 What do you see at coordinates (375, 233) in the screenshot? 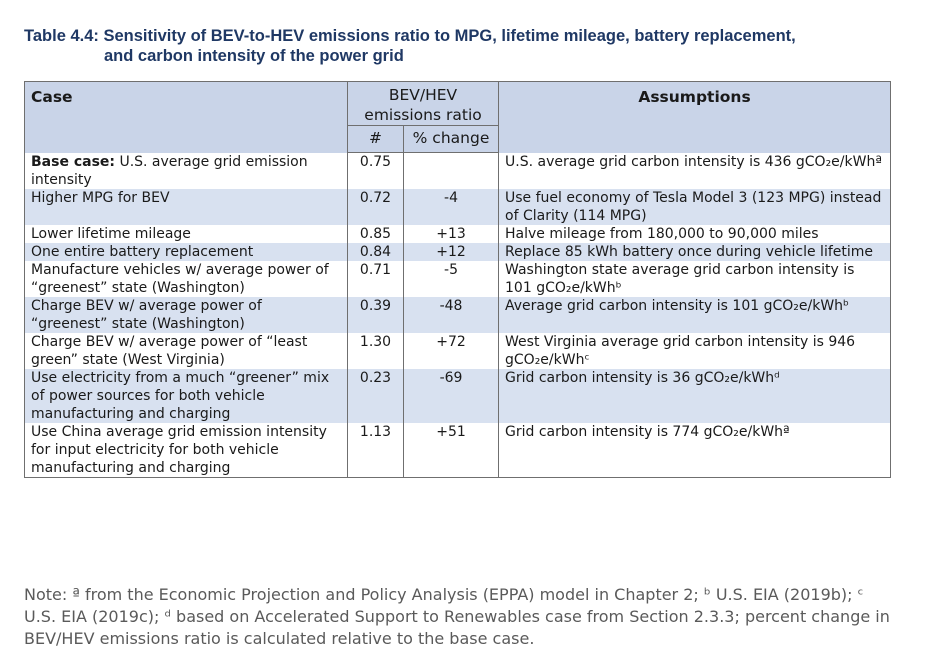
I see `ratio-value-cell: 0.85` at bounding box center [375, 233].